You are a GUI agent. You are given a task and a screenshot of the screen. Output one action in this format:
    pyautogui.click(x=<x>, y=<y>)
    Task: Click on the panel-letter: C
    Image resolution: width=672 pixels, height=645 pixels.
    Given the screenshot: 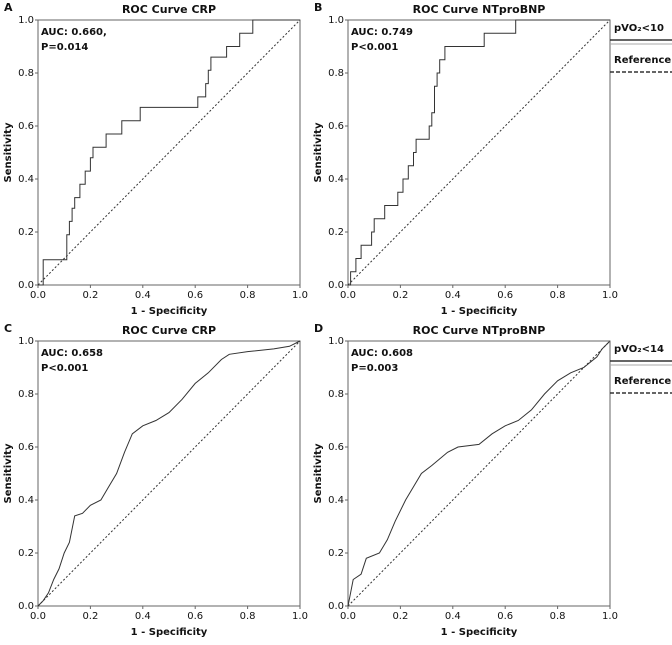 What is the action you would take?
    pyautogui.click(x=8, y=328)
    